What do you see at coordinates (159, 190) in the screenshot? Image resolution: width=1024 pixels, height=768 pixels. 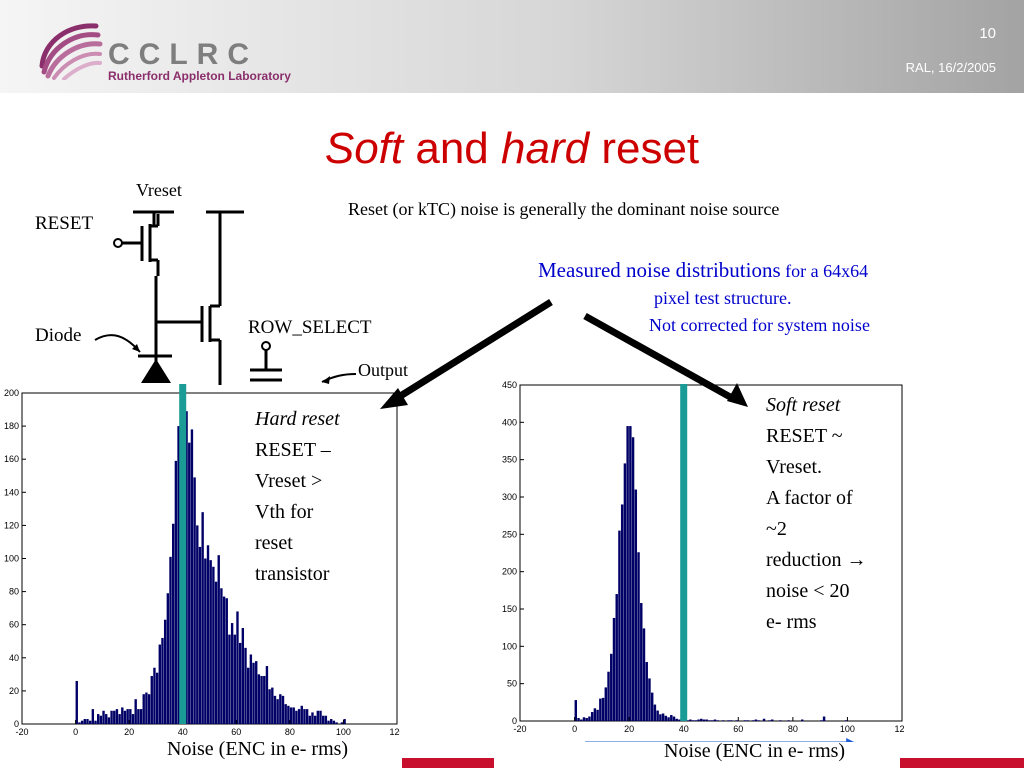 I see `label-vreset: Vreset` at bounding box center [159, 190].